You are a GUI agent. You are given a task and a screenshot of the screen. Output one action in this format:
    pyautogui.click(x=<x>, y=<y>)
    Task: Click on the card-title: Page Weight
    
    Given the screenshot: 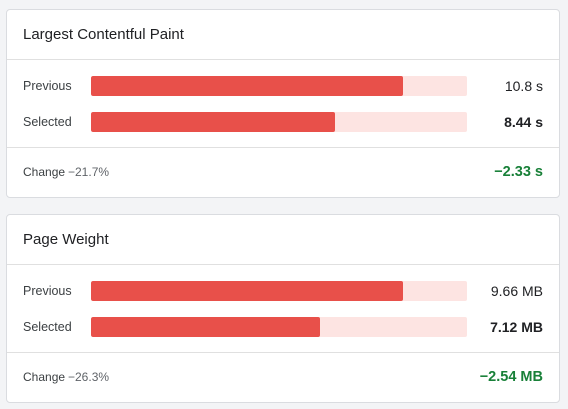 What is the action you would take?
    pyautogui.click(x=66, y=239)
    